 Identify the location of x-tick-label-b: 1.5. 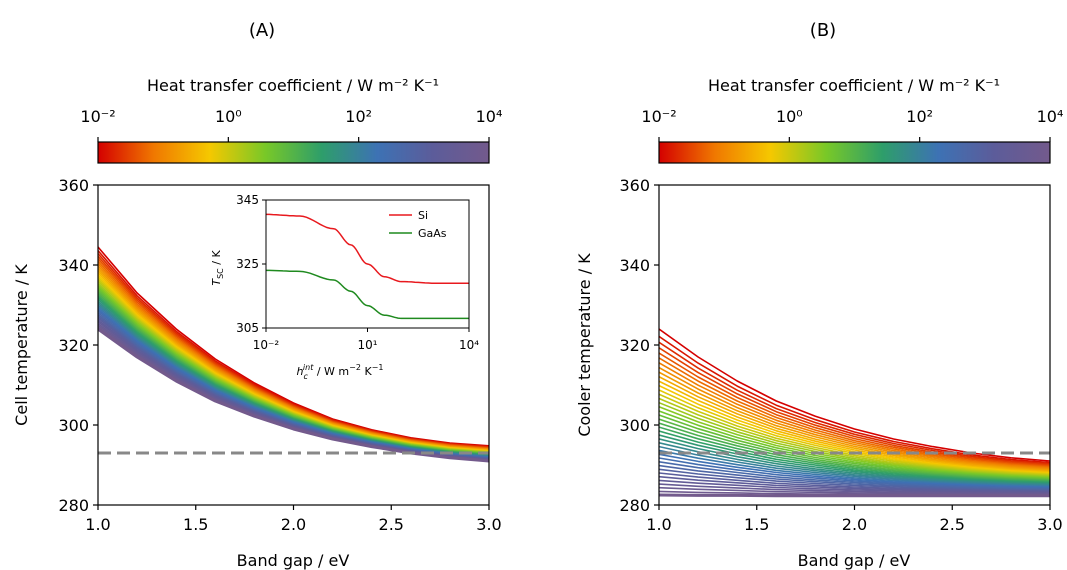
(756, 524).